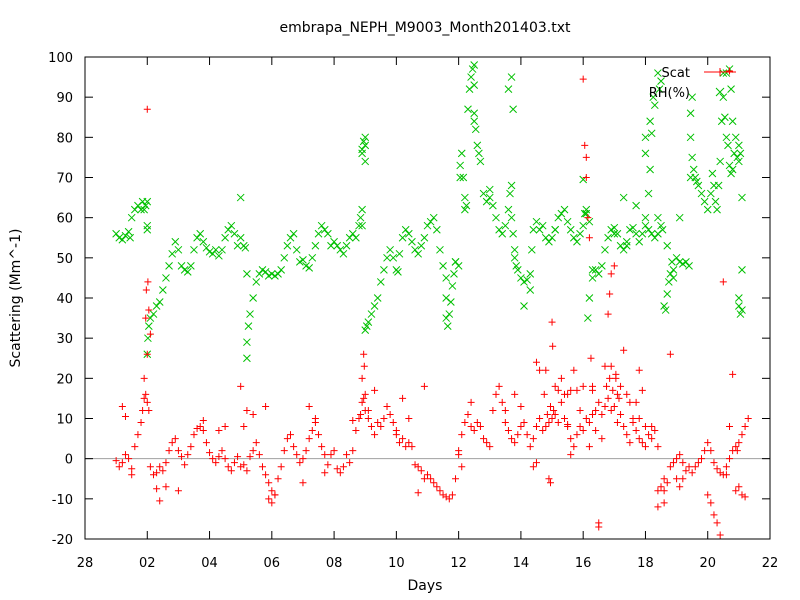  Describe the element at coordinates (645, 563) in the screenshot. I see `x-tick-label: 18` at that location.